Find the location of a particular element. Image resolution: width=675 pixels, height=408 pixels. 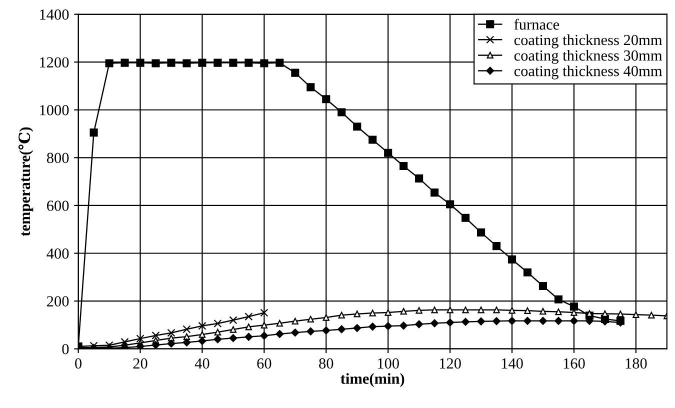

y-tick-label: 0 is located at coordinates (65, 349).